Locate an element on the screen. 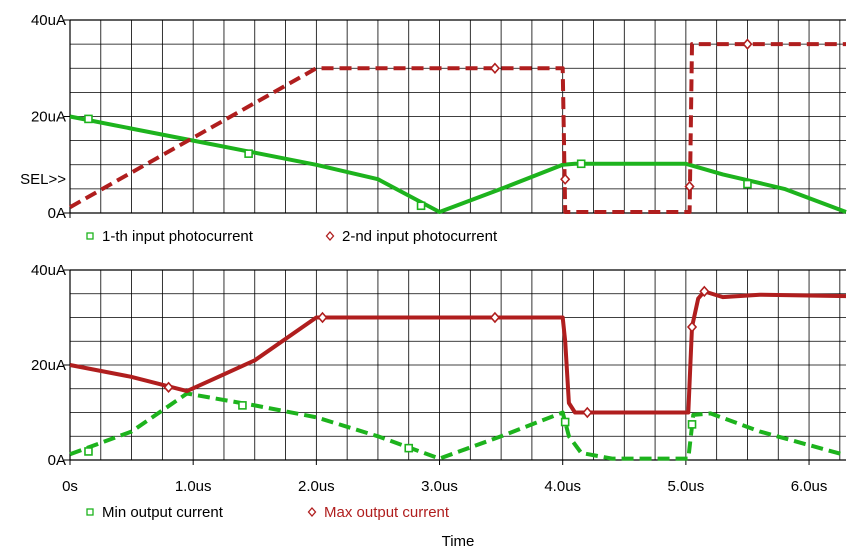  x-tick-label: 6.0us is located at coordinates (809, 486).